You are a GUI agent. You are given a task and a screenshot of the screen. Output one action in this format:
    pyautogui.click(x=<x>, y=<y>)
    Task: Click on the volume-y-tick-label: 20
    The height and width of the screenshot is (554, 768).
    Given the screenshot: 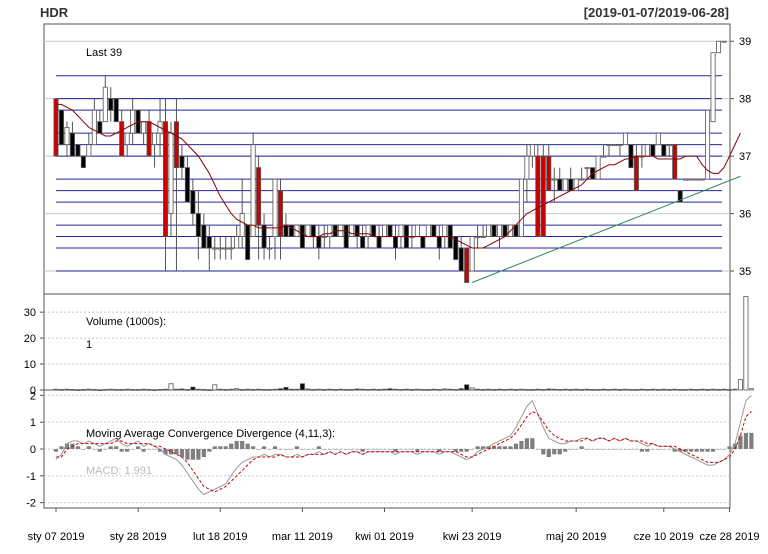 What is the action you would take?
    pyautogui.click(x=30, y=339)
    